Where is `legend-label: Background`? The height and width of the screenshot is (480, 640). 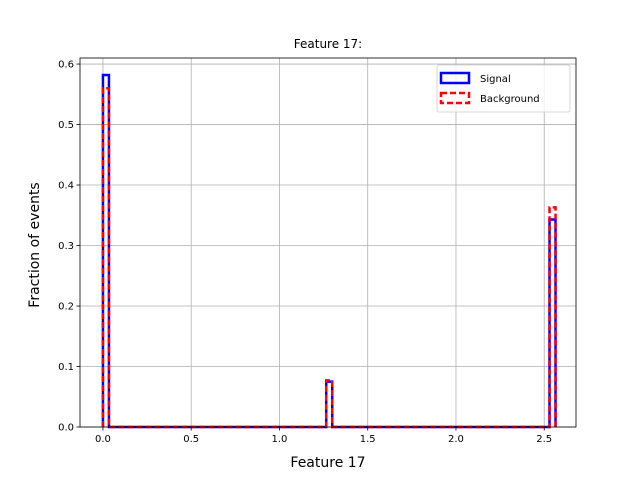
legend-label: Background is located at coordinates (510, 99).